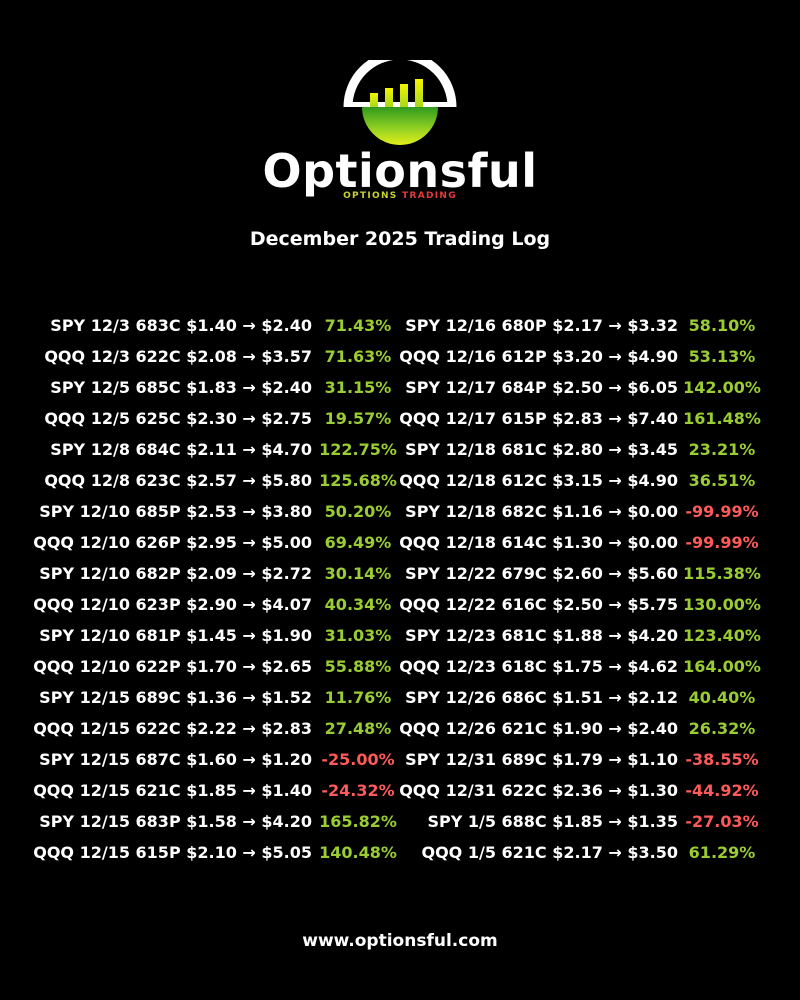  I want to click on trade-return-percent: 115.38%, so click(722, 573).